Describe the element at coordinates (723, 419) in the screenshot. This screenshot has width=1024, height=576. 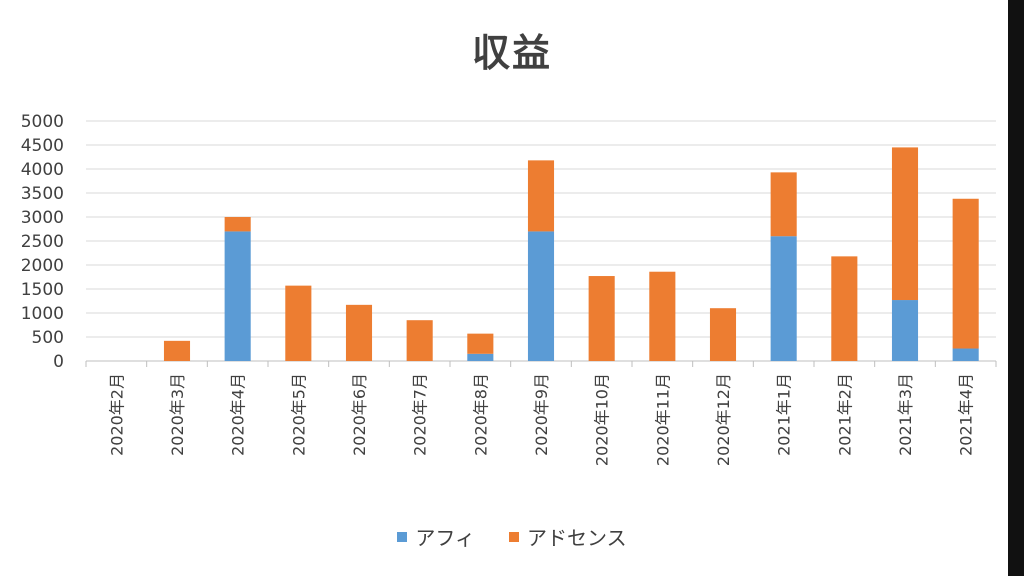
I see `x-tick-label-10: 2020年12月` at that location.